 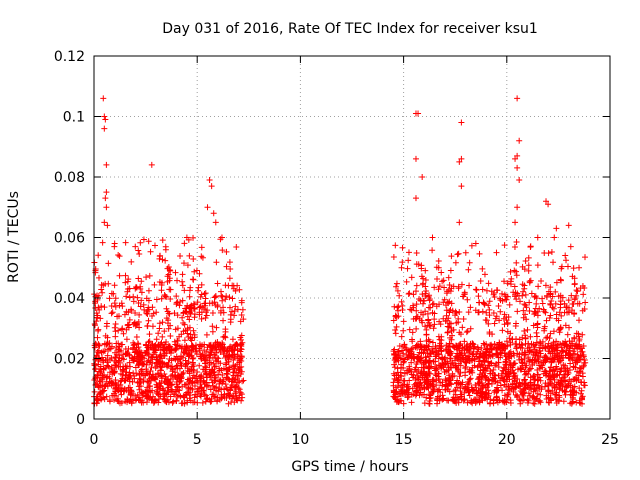 I want to click on y-tick-label: 0.06, so click(x=69, y=239).